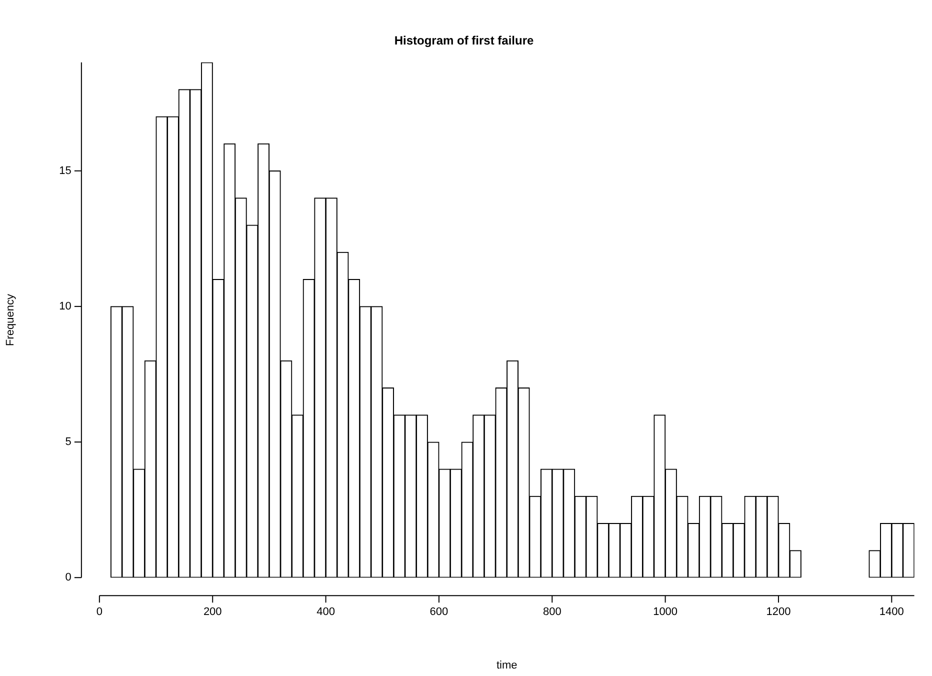 The width and height of the screenshot is (932, 676). What do you see at coordinates (665, 612) in the screenshot?
I see `x-tick-label: 1000` at bounding box center [665, 612].